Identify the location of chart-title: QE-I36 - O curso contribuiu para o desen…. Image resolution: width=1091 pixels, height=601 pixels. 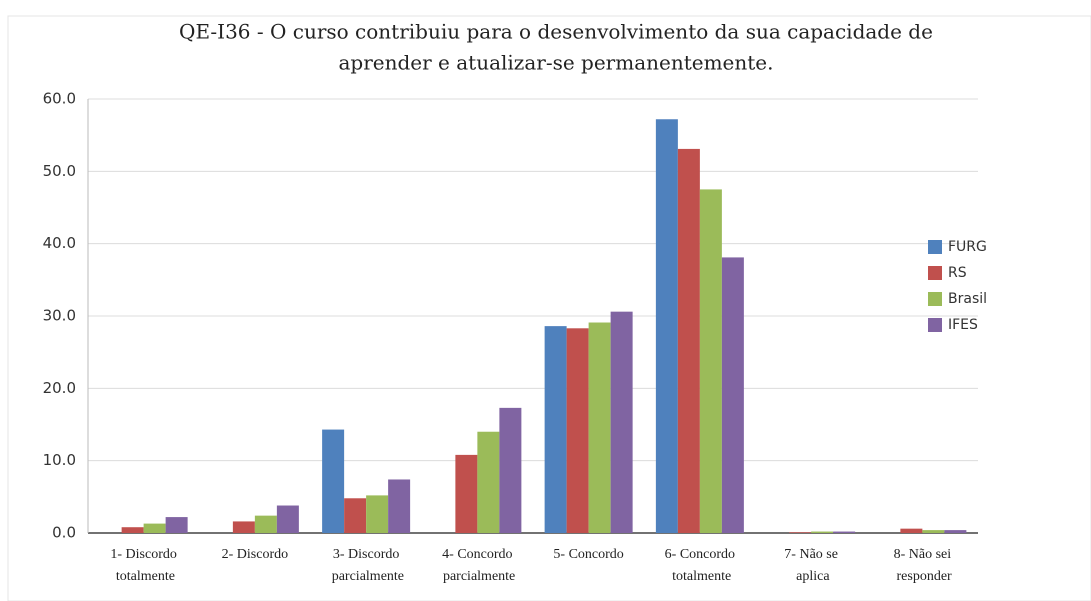
(556, 32).